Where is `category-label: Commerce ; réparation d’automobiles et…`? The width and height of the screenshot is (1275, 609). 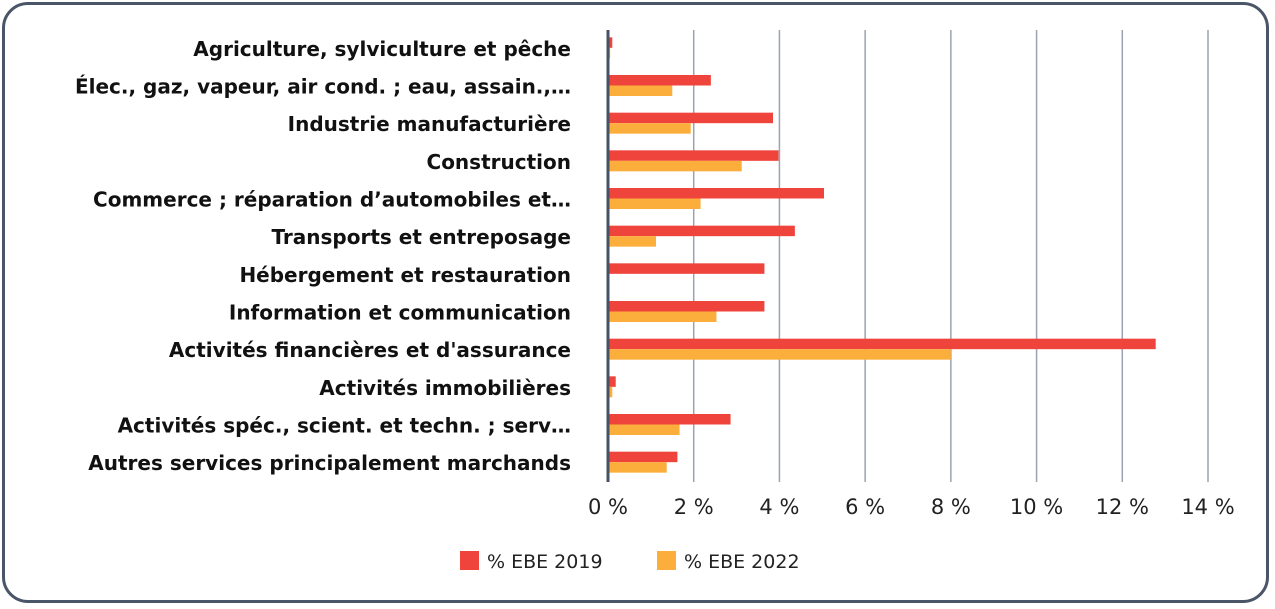
category-label: Commerce ; réparation d’automobiles et… is located at coordinates (332, 200).